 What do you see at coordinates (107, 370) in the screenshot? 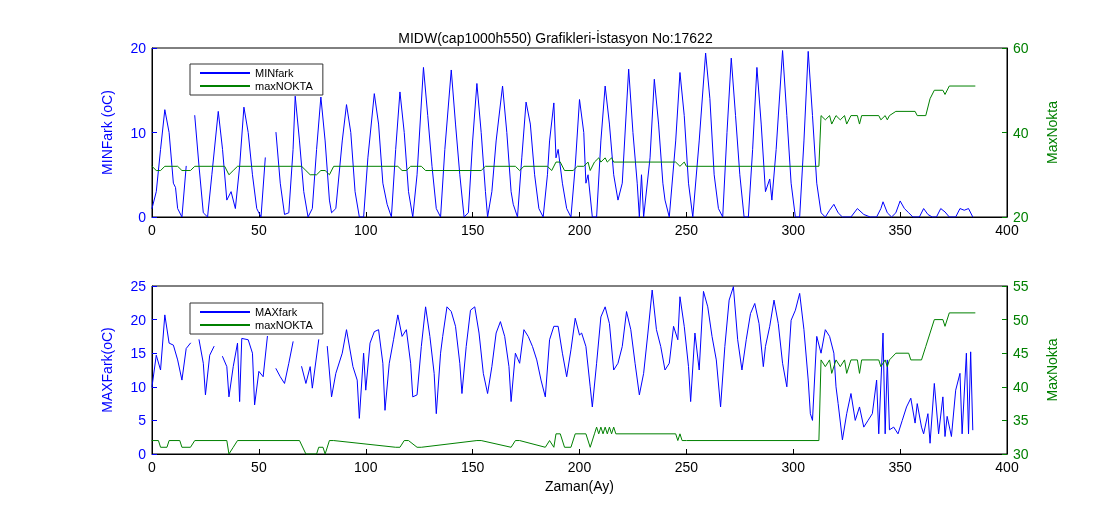
I see `y-axis-title: MAXFark(oC)` at bounding box center [107, 370].